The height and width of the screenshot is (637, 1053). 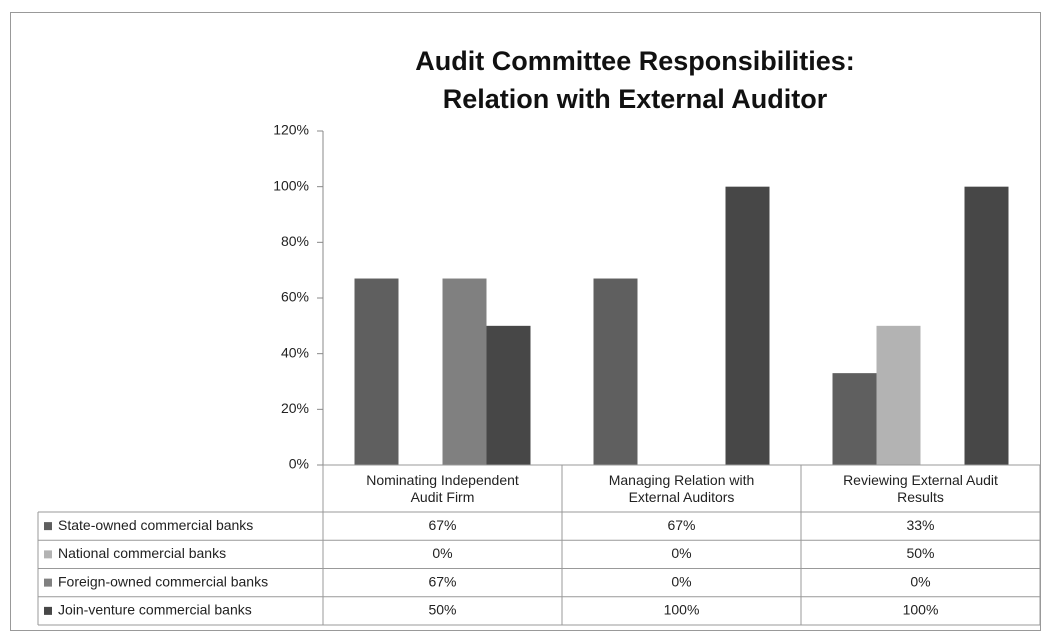 I want to click on y-tick-label: 80%, so click(x=295, y=241).